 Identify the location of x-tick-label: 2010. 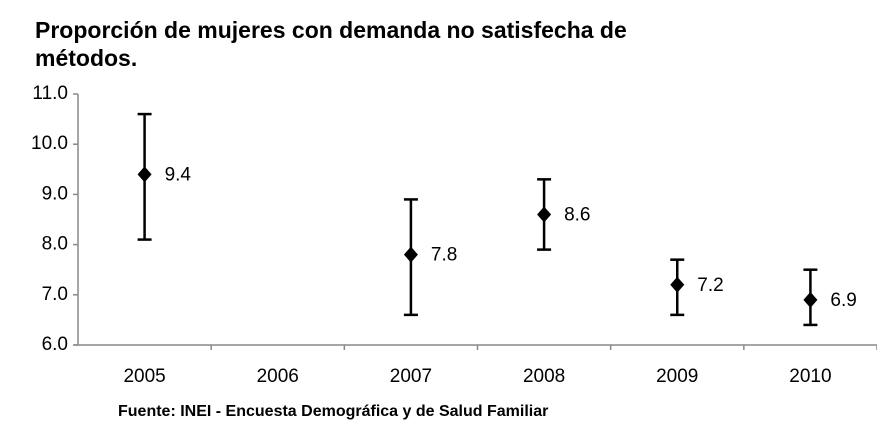
(810, 376).